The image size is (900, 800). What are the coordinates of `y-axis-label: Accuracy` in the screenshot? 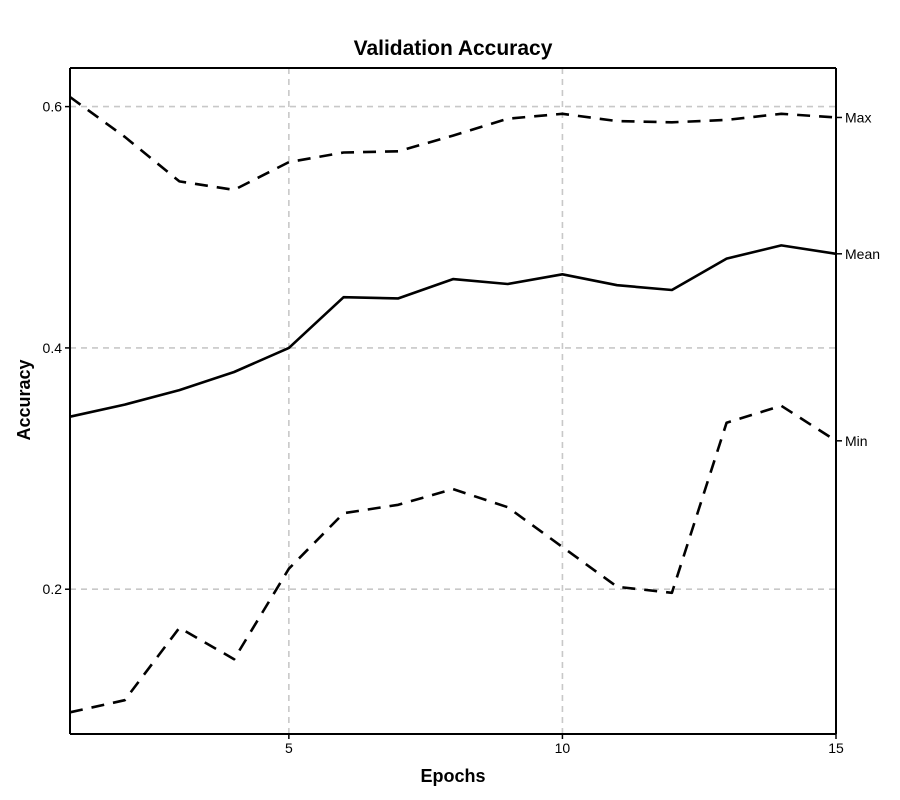 It's located at (24, 399).